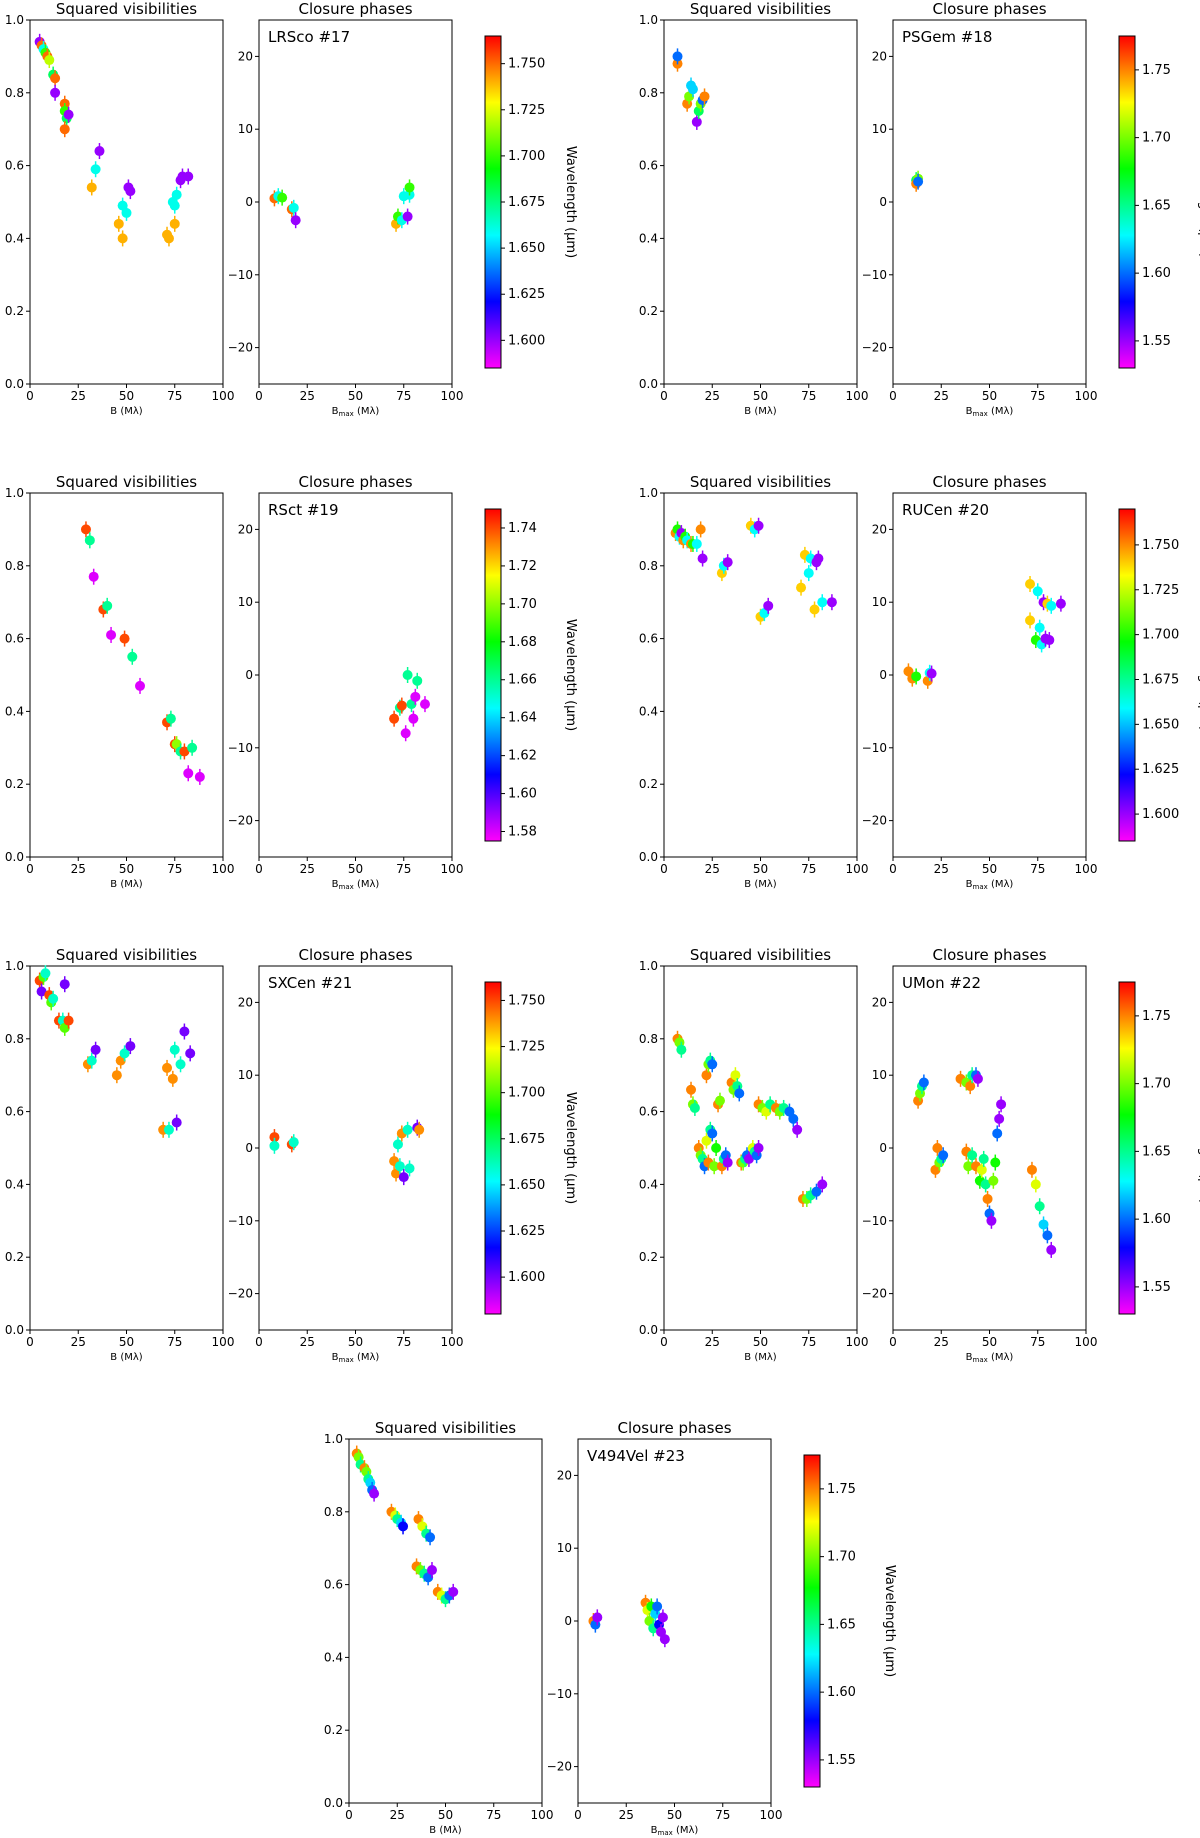 This screenshot has height=1838, width=1200. I want to click on star-label: UMon #22, so click(941, 983).